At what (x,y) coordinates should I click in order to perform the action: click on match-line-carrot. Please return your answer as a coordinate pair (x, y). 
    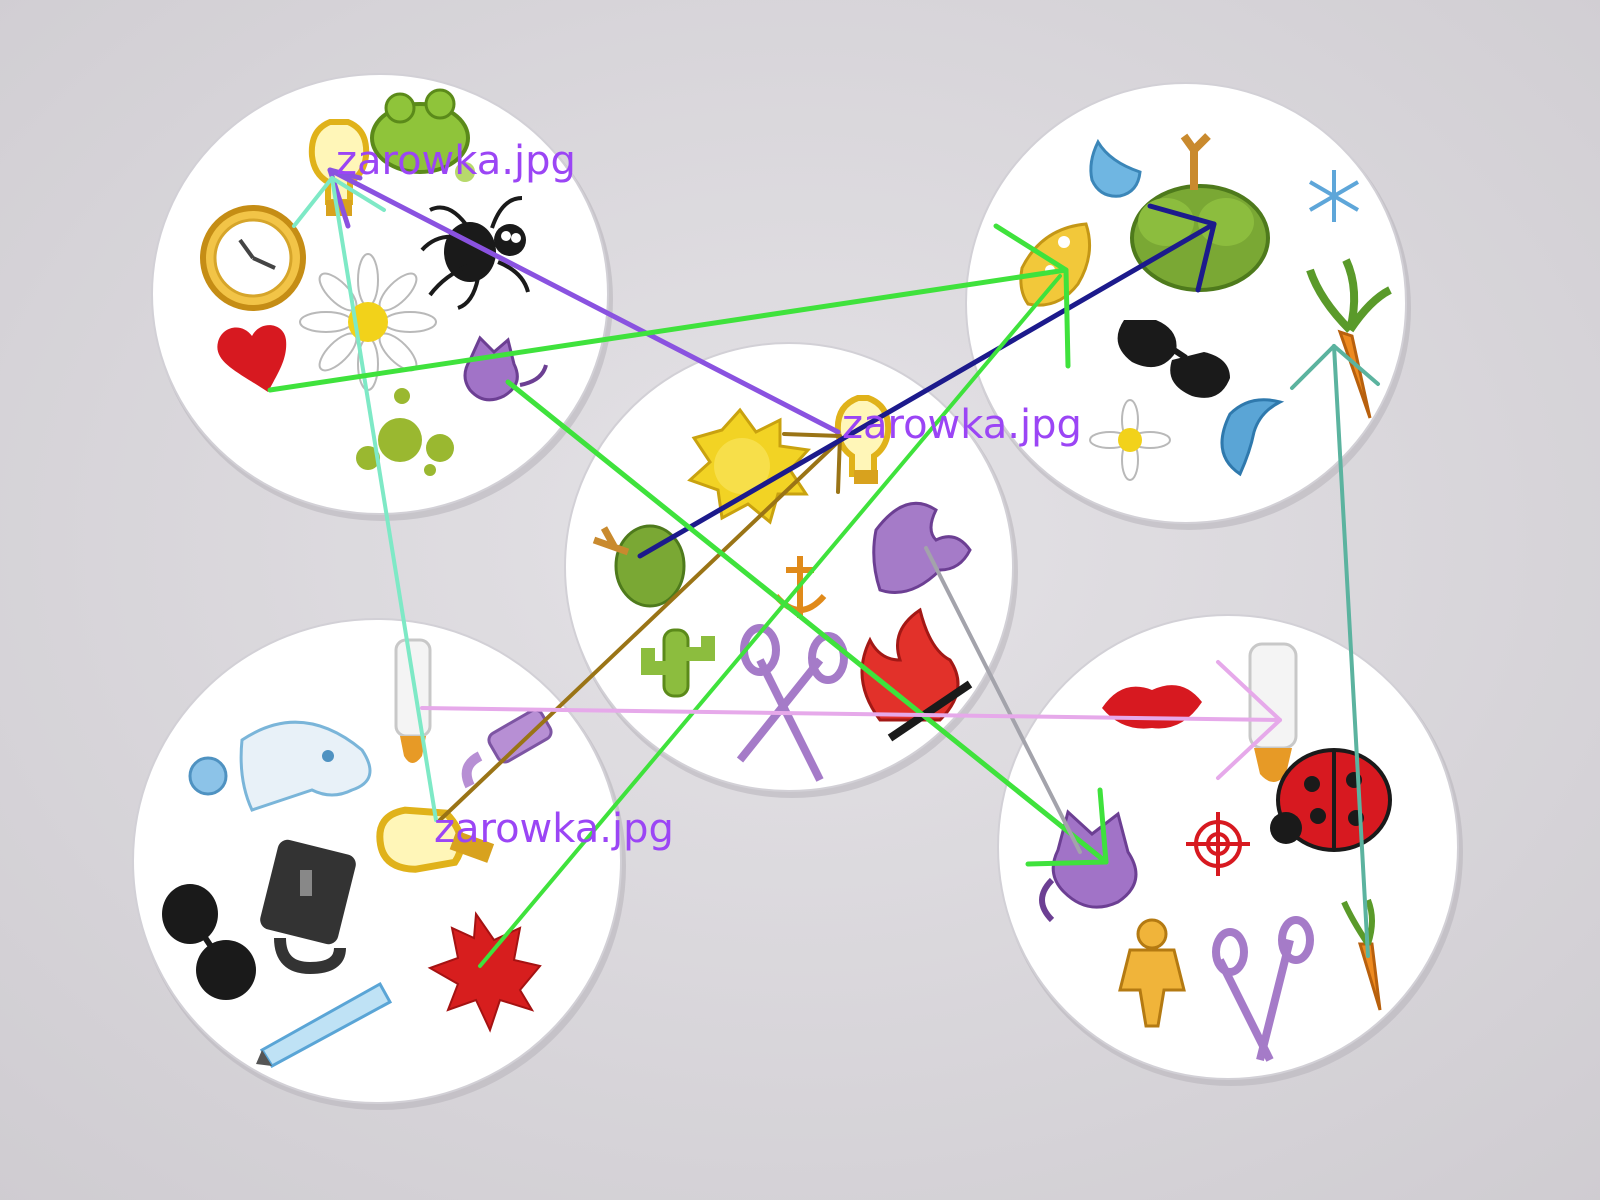
    Looking at the image, I should click on (1335, 651).